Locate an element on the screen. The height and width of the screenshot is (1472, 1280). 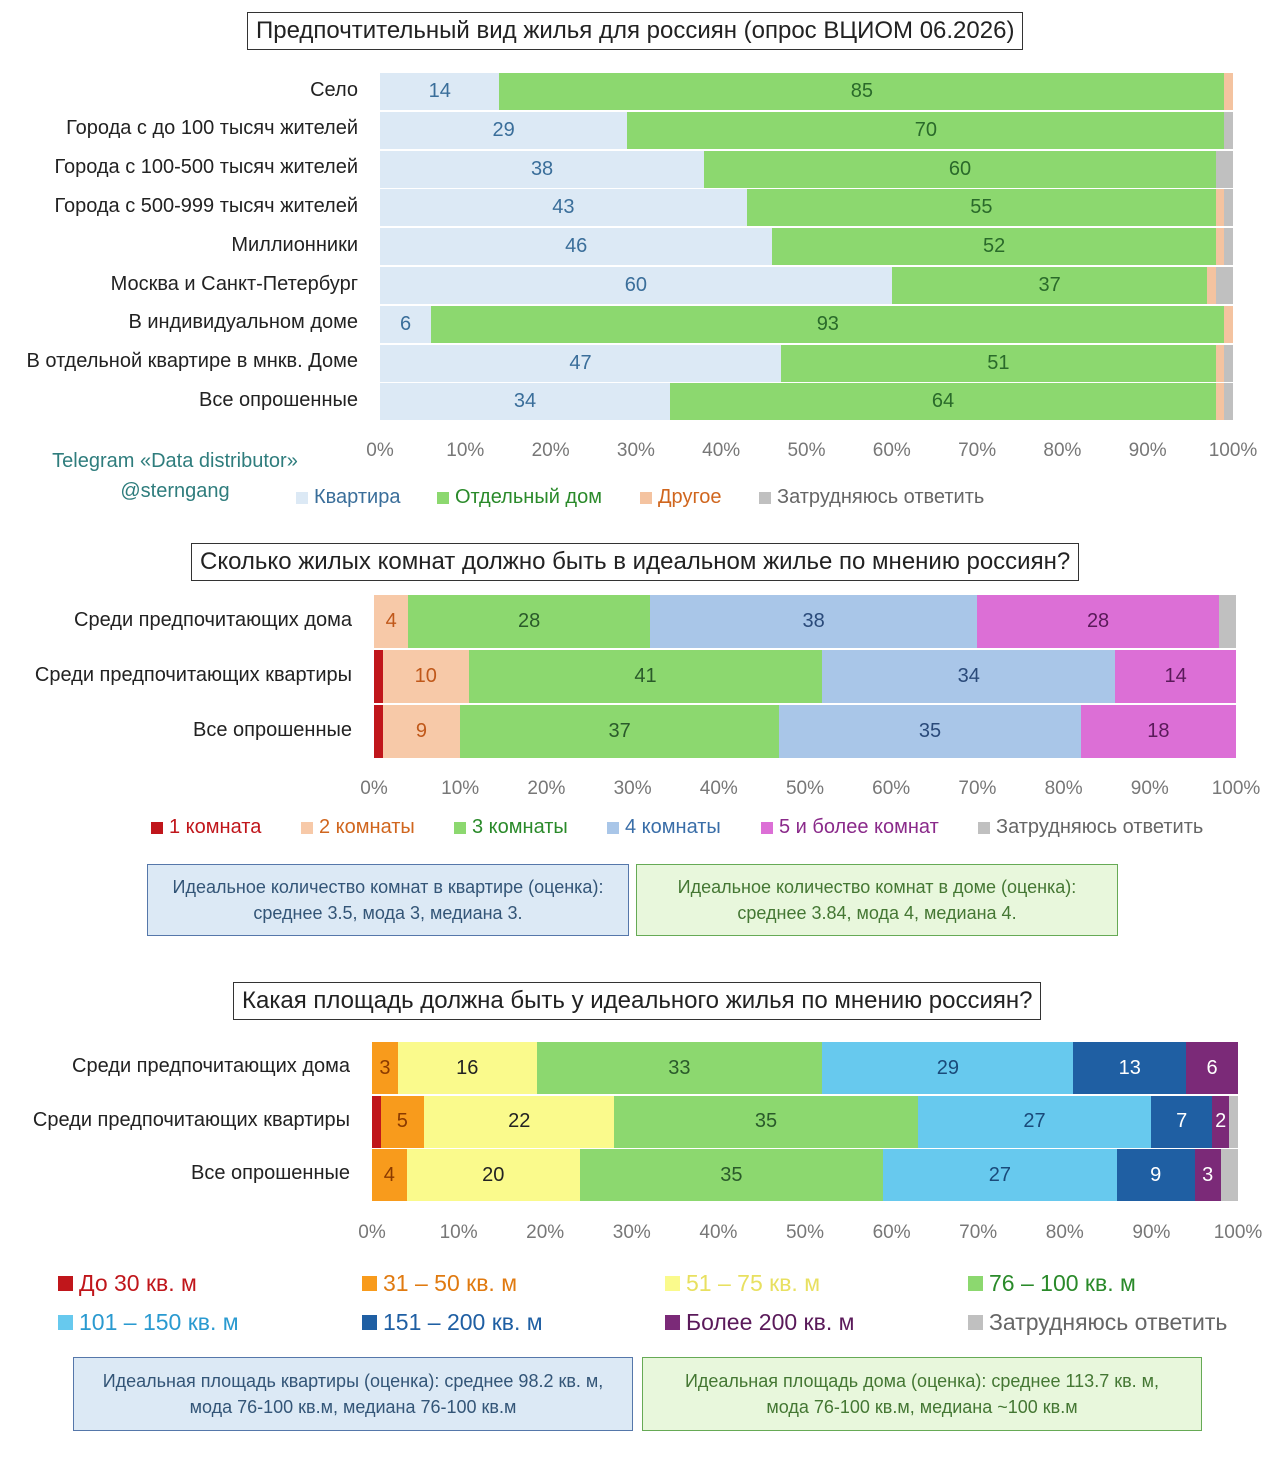
data-label: 9 is located at coordinates (421, 731).